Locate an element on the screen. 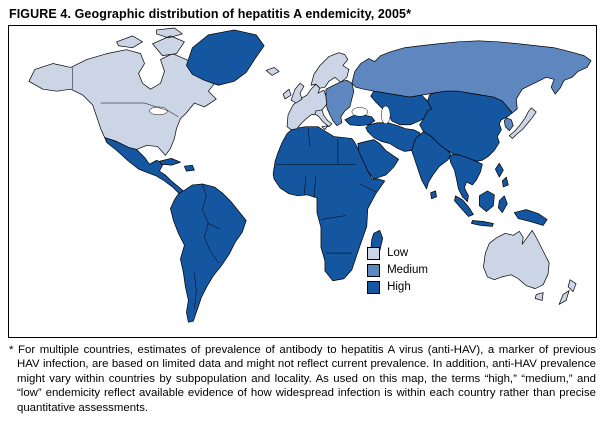  region-new-zealand is located at coordinates (567, 292).